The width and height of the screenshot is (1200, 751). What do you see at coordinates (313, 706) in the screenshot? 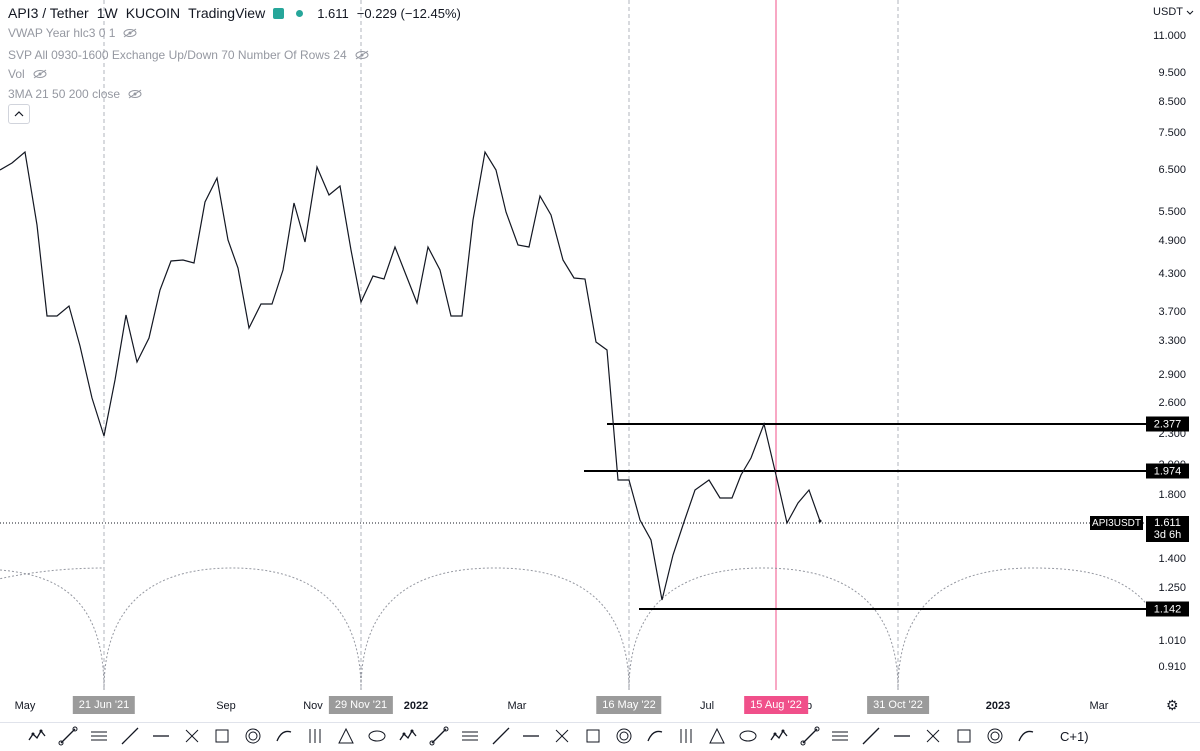
I see `x-tick: Nov` at bounding box center [313, 706].